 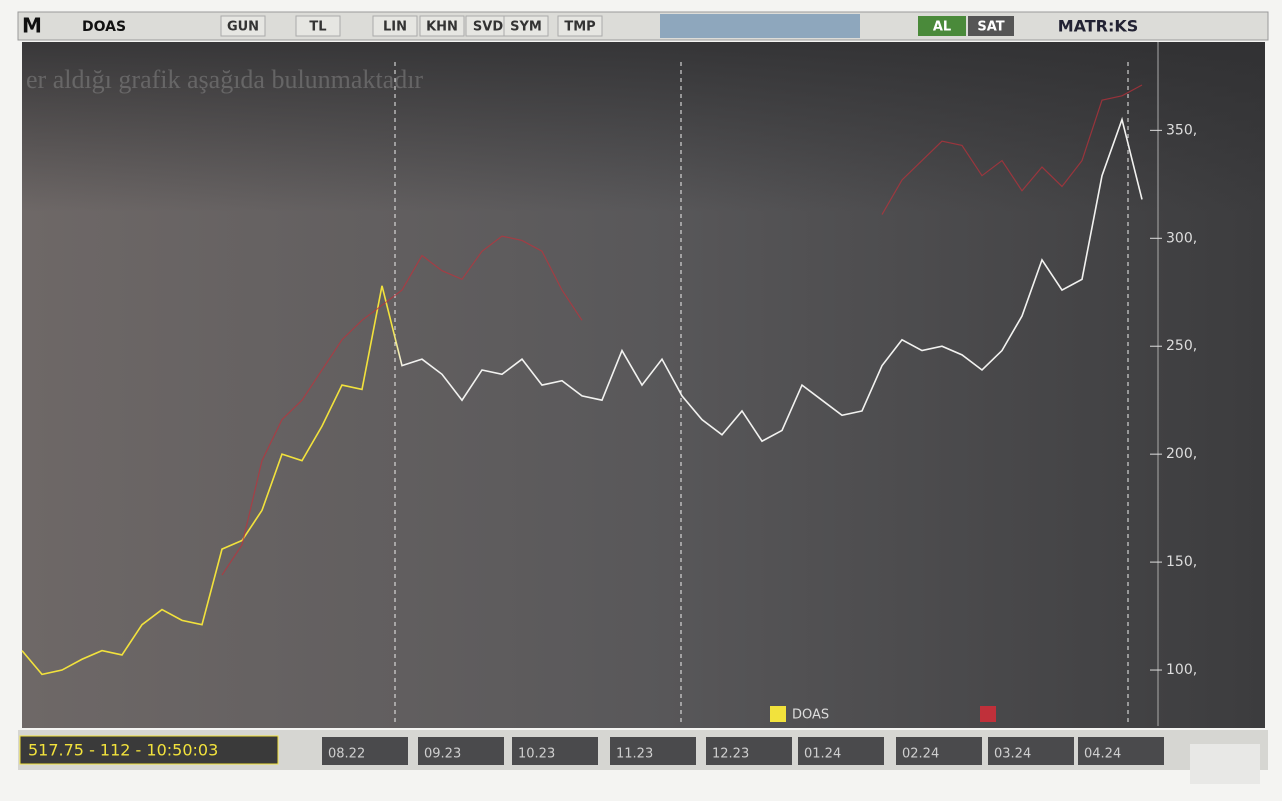 I want to click on toolbar-button-label: SYM, so click(x=526, y=27).